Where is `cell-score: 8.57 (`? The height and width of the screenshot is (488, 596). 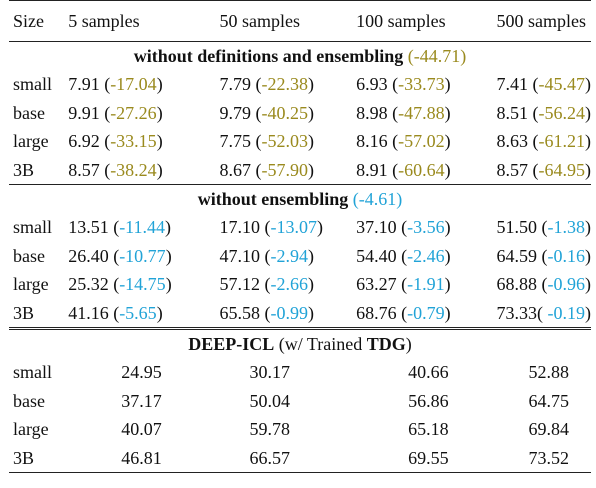
cell-score: 8.57 ( is located at coordinates (89, 169).